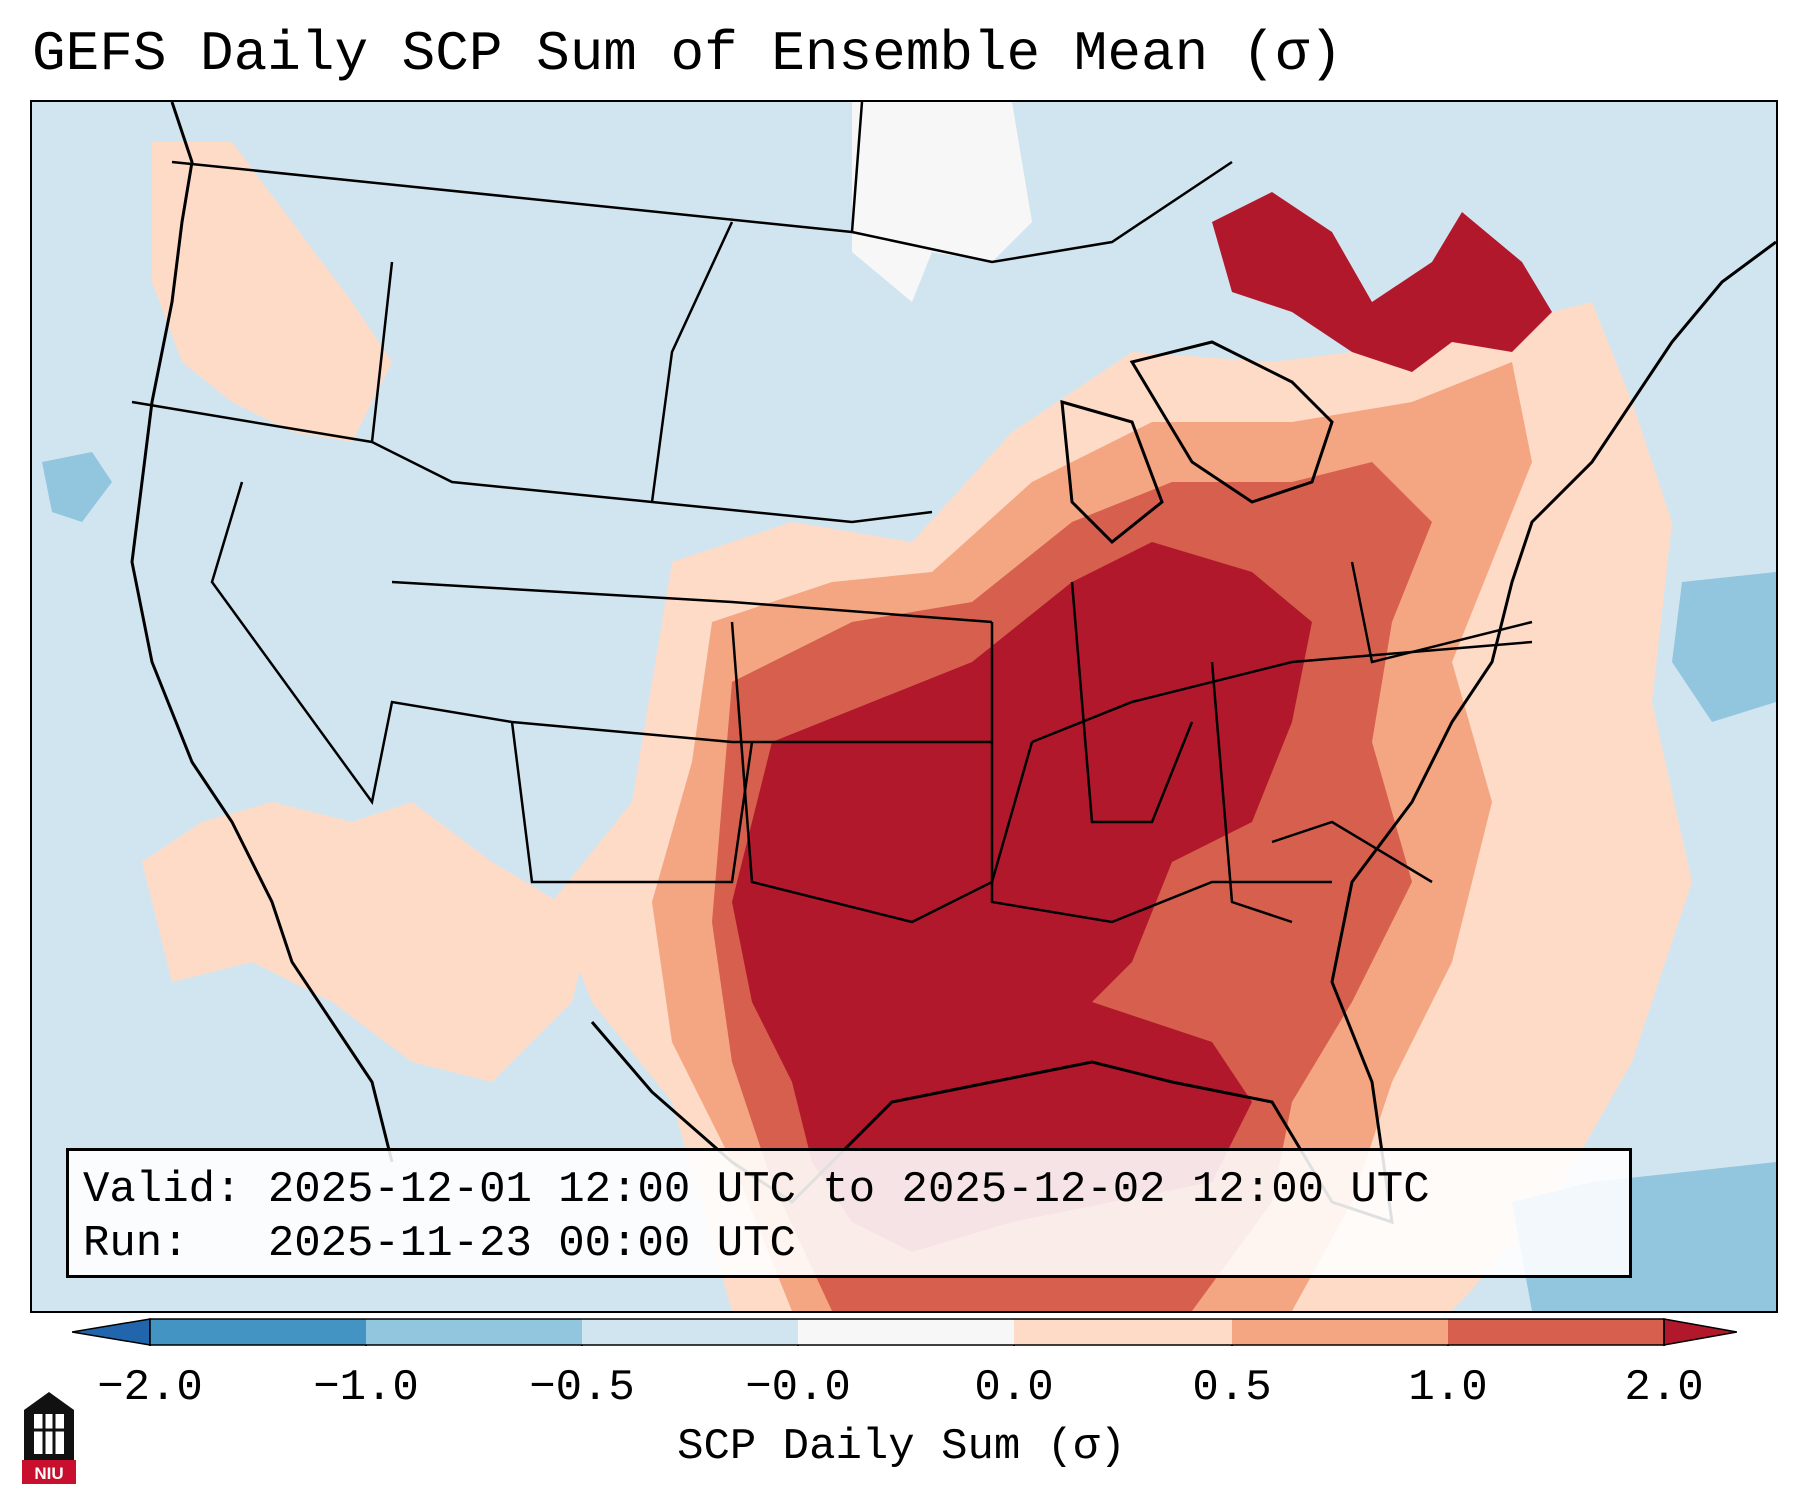  I want to click on colorbar, so click(904, 1332).